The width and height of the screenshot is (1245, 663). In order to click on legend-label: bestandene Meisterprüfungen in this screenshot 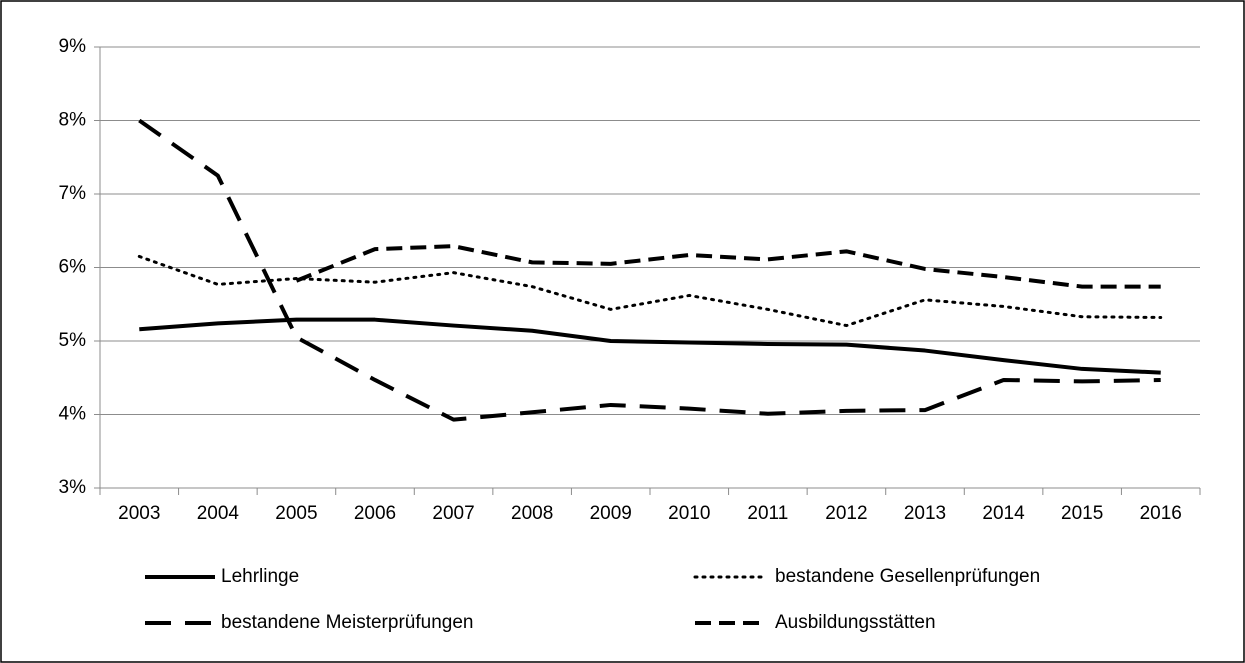, I will do `click(347, 622)`.